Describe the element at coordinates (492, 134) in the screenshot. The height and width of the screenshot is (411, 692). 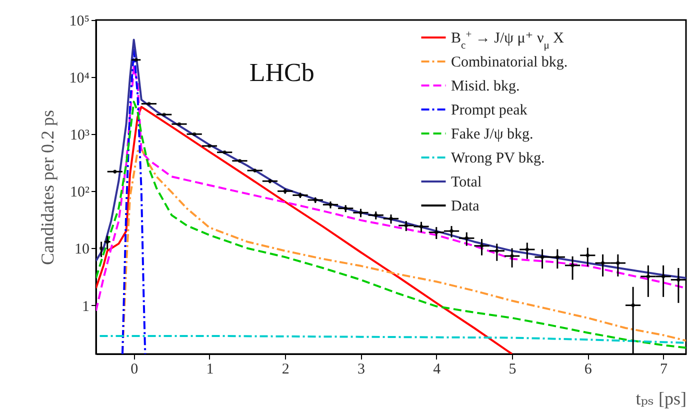
I see `legend-label: Fake J/ψ bkg.` at that location.